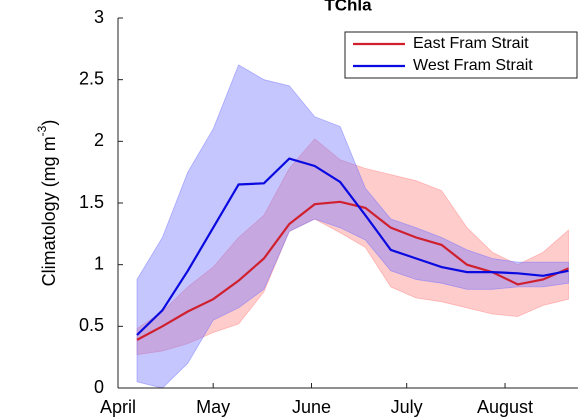 The image size is (582, 419). I want to click on y-tick-label: 0.5, so click(91, 325).